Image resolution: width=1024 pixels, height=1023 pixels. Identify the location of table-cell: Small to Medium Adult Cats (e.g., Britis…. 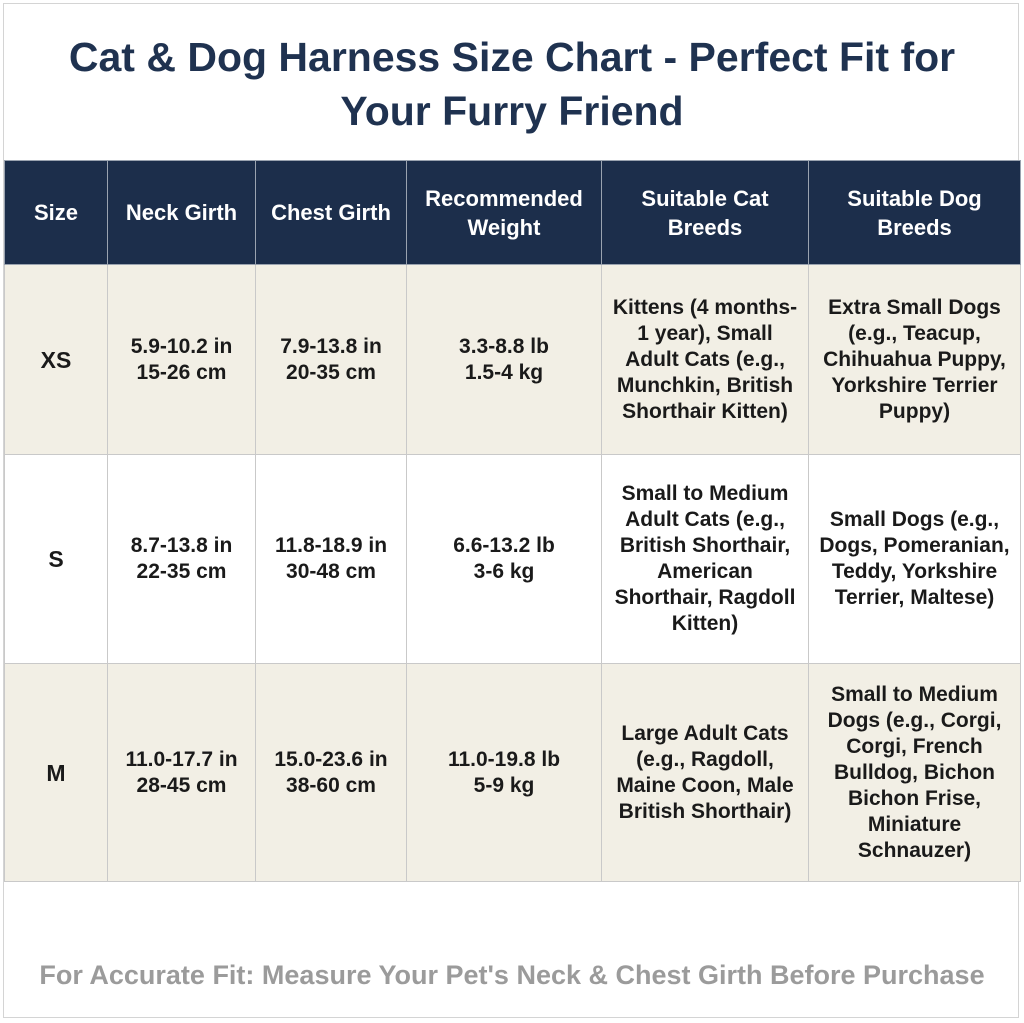
(705, 559).